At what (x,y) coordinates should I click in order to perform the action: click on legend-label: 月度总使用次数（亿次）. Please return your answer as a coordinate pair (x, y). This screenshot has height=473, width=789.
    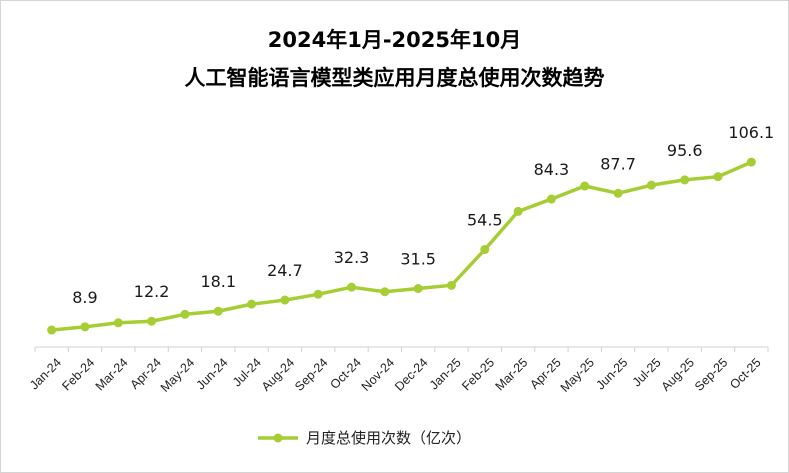
    Looking at the image, I should click on (388, 438).